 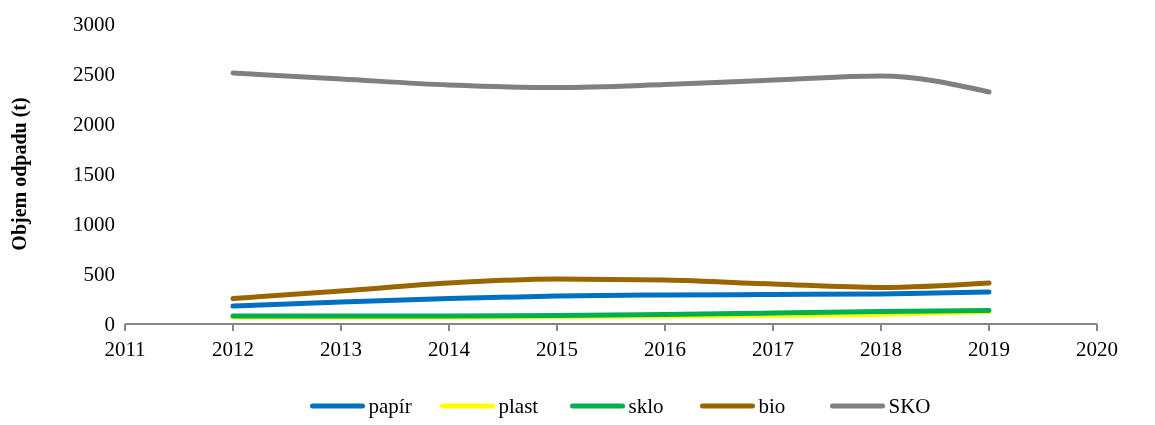 What do you see at coordinates (109, 324) in the screenshot?
I see `y-tick-label: 0` at bounding box center [109, 324].